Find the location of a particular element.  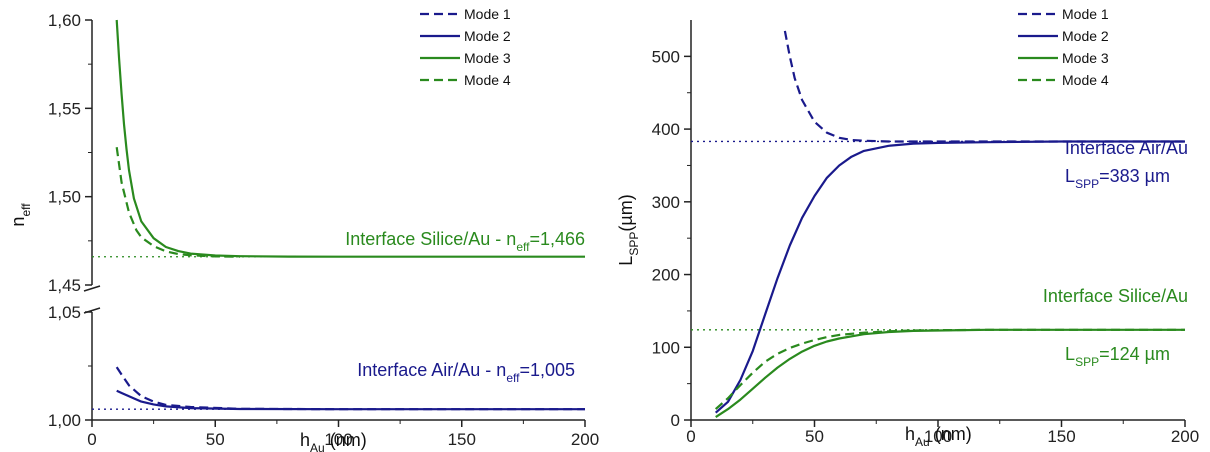

annotation-silice-lspp-part: SPP is located at coordinates (1087, 362).